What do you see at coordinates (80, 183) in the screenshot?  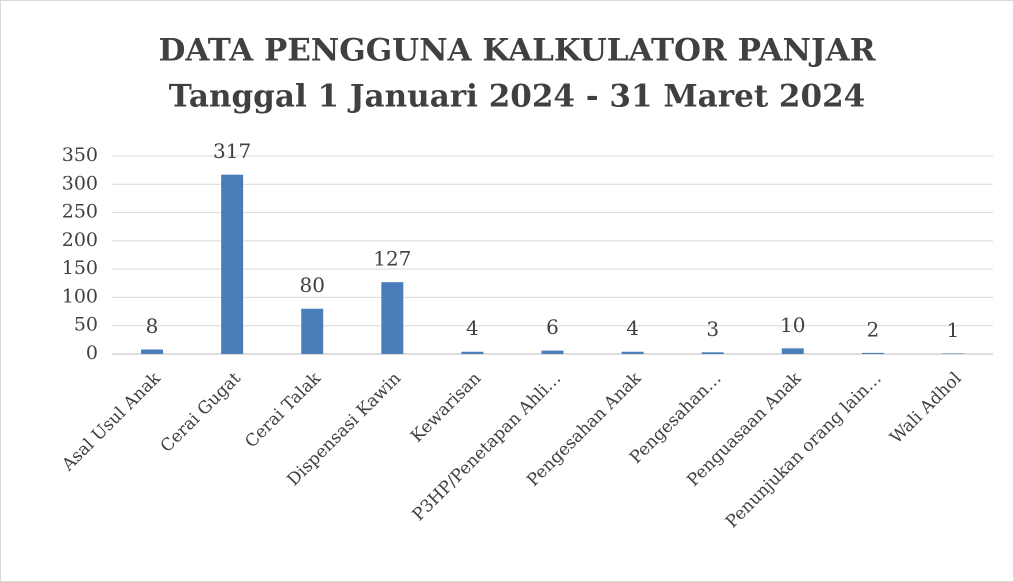 I see `y-tick-label: 300` at bounding box center [80, 183].